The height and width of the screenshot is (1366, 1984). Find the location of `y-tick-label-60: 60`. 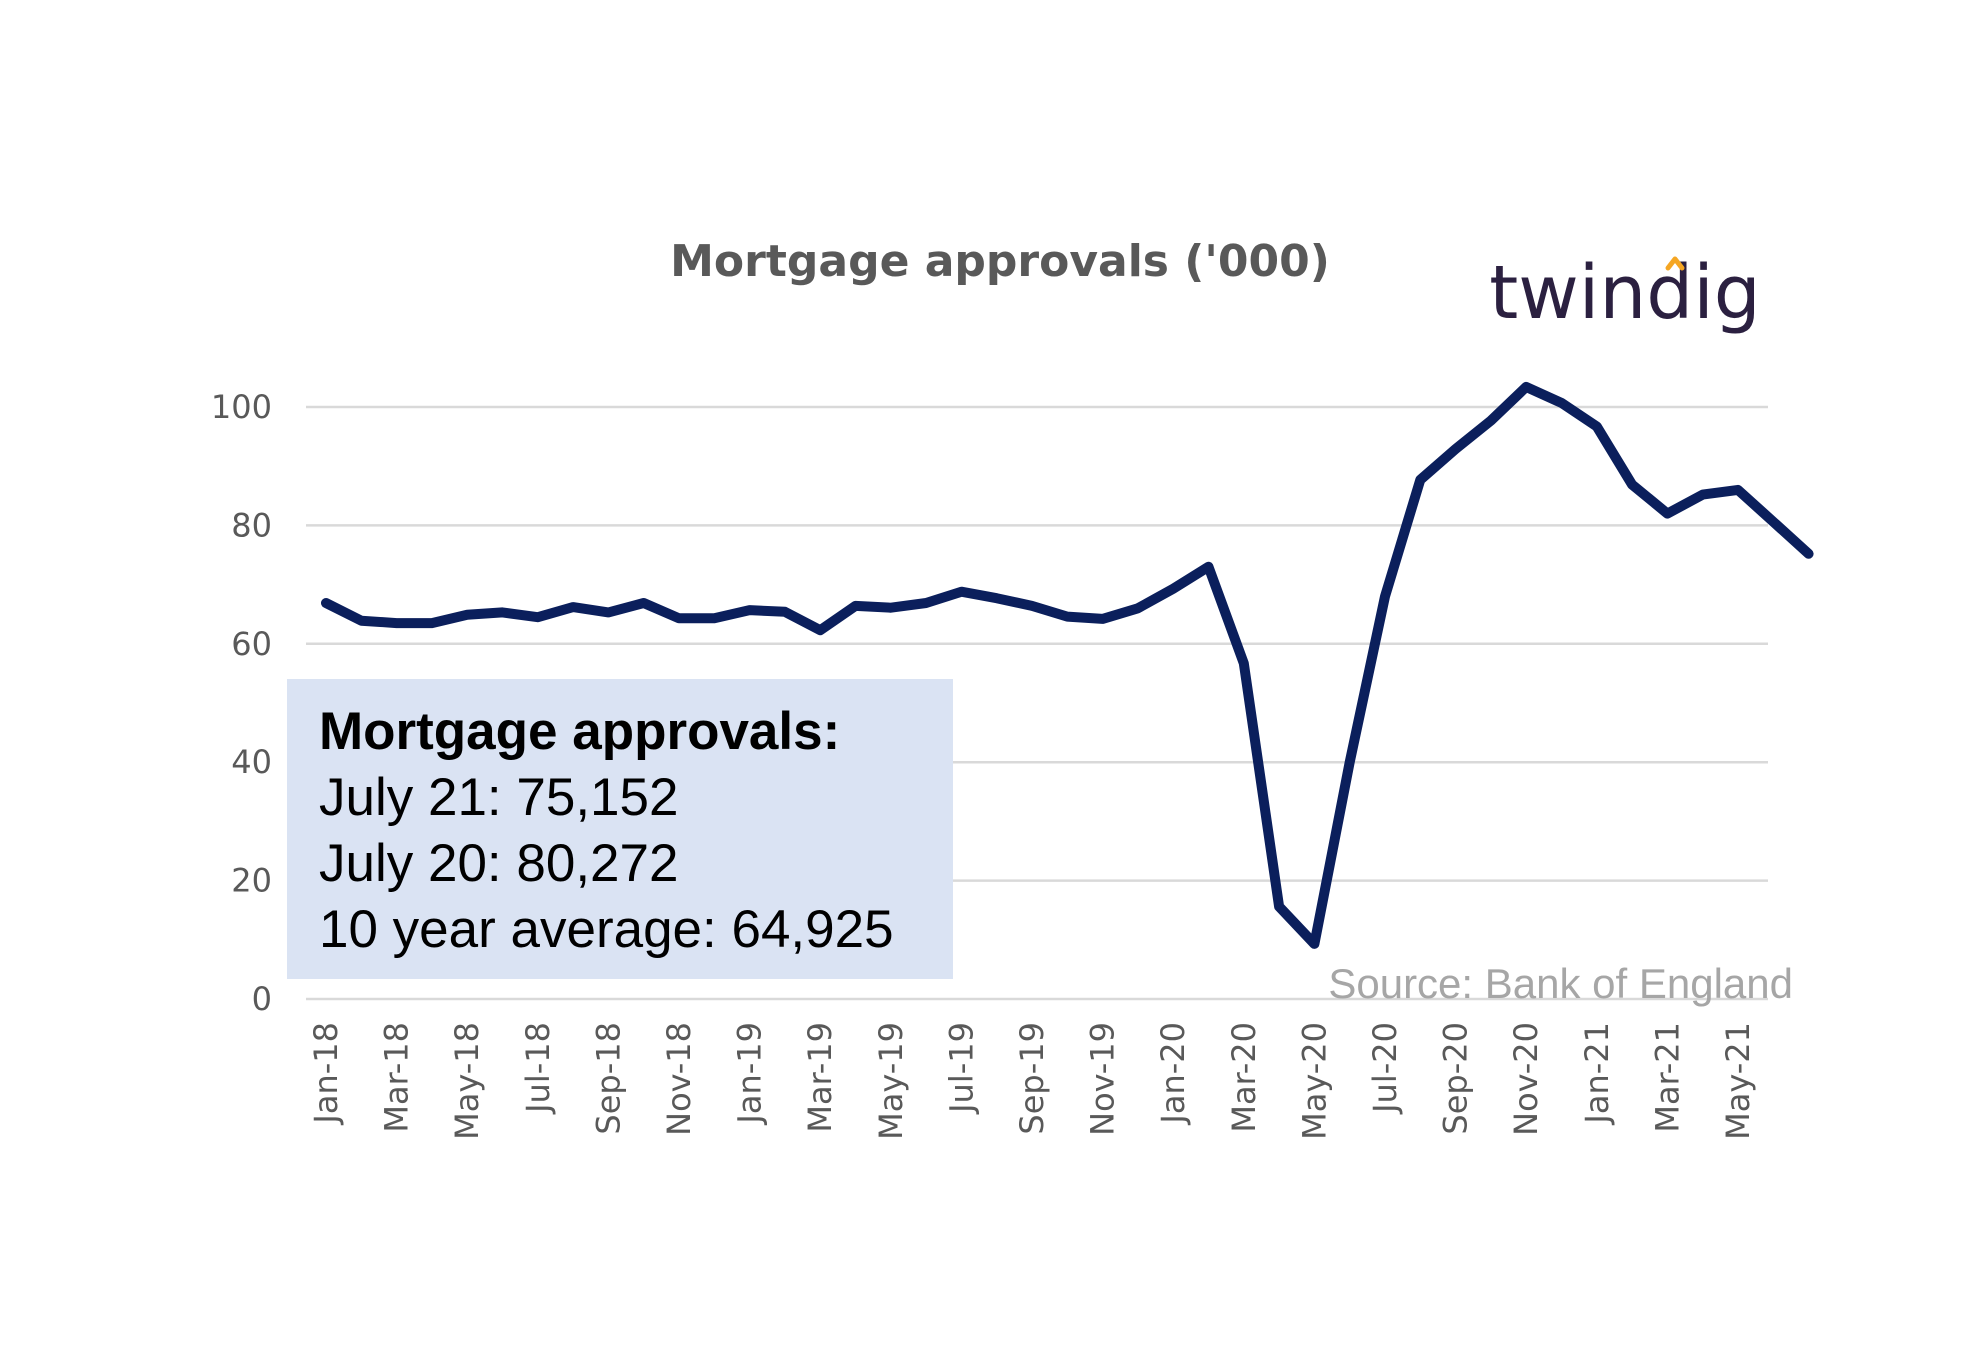

y-tick-label-60: 60 is located at coordinates (251, 644).